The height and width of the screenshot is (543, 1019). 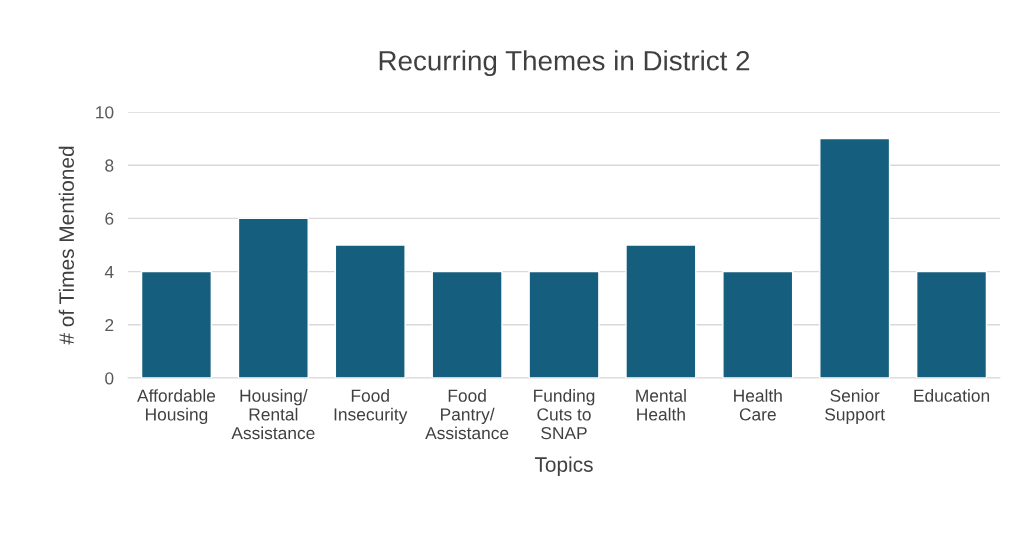 What do you see at coordinates (564, 414) in the screenshot?
I see `x-tick-label: Funding Cuts to SNAP` at bounding box center [564, 414].